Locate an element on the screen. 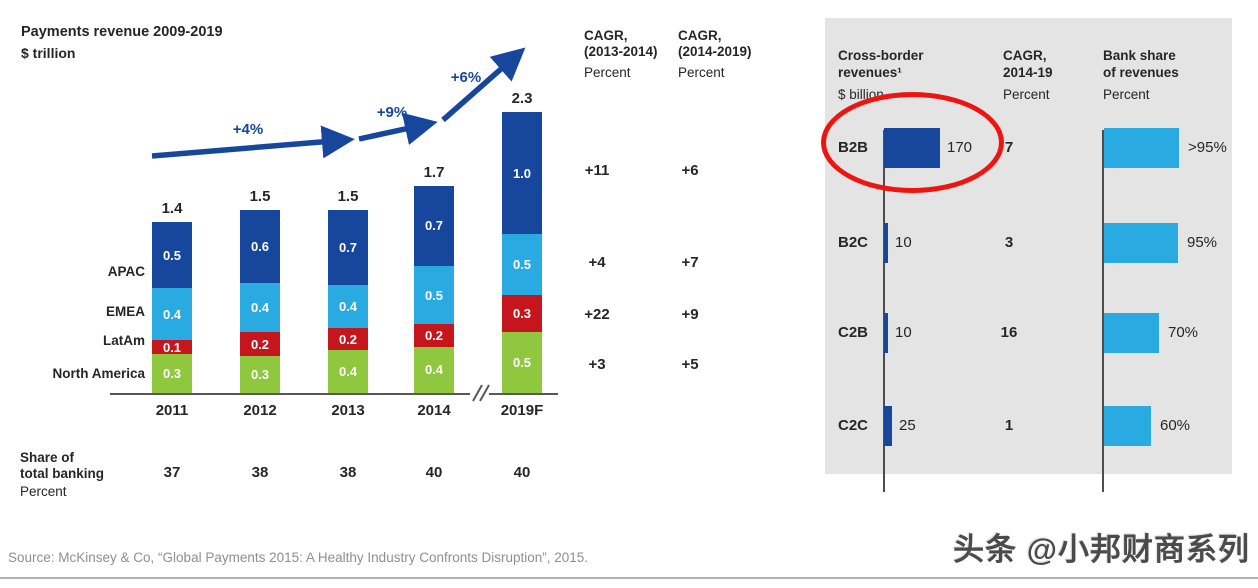 This screenshot has height=588, width=1258. bank-share-value-c2b: 70% is located at coordinates (1183, 332).